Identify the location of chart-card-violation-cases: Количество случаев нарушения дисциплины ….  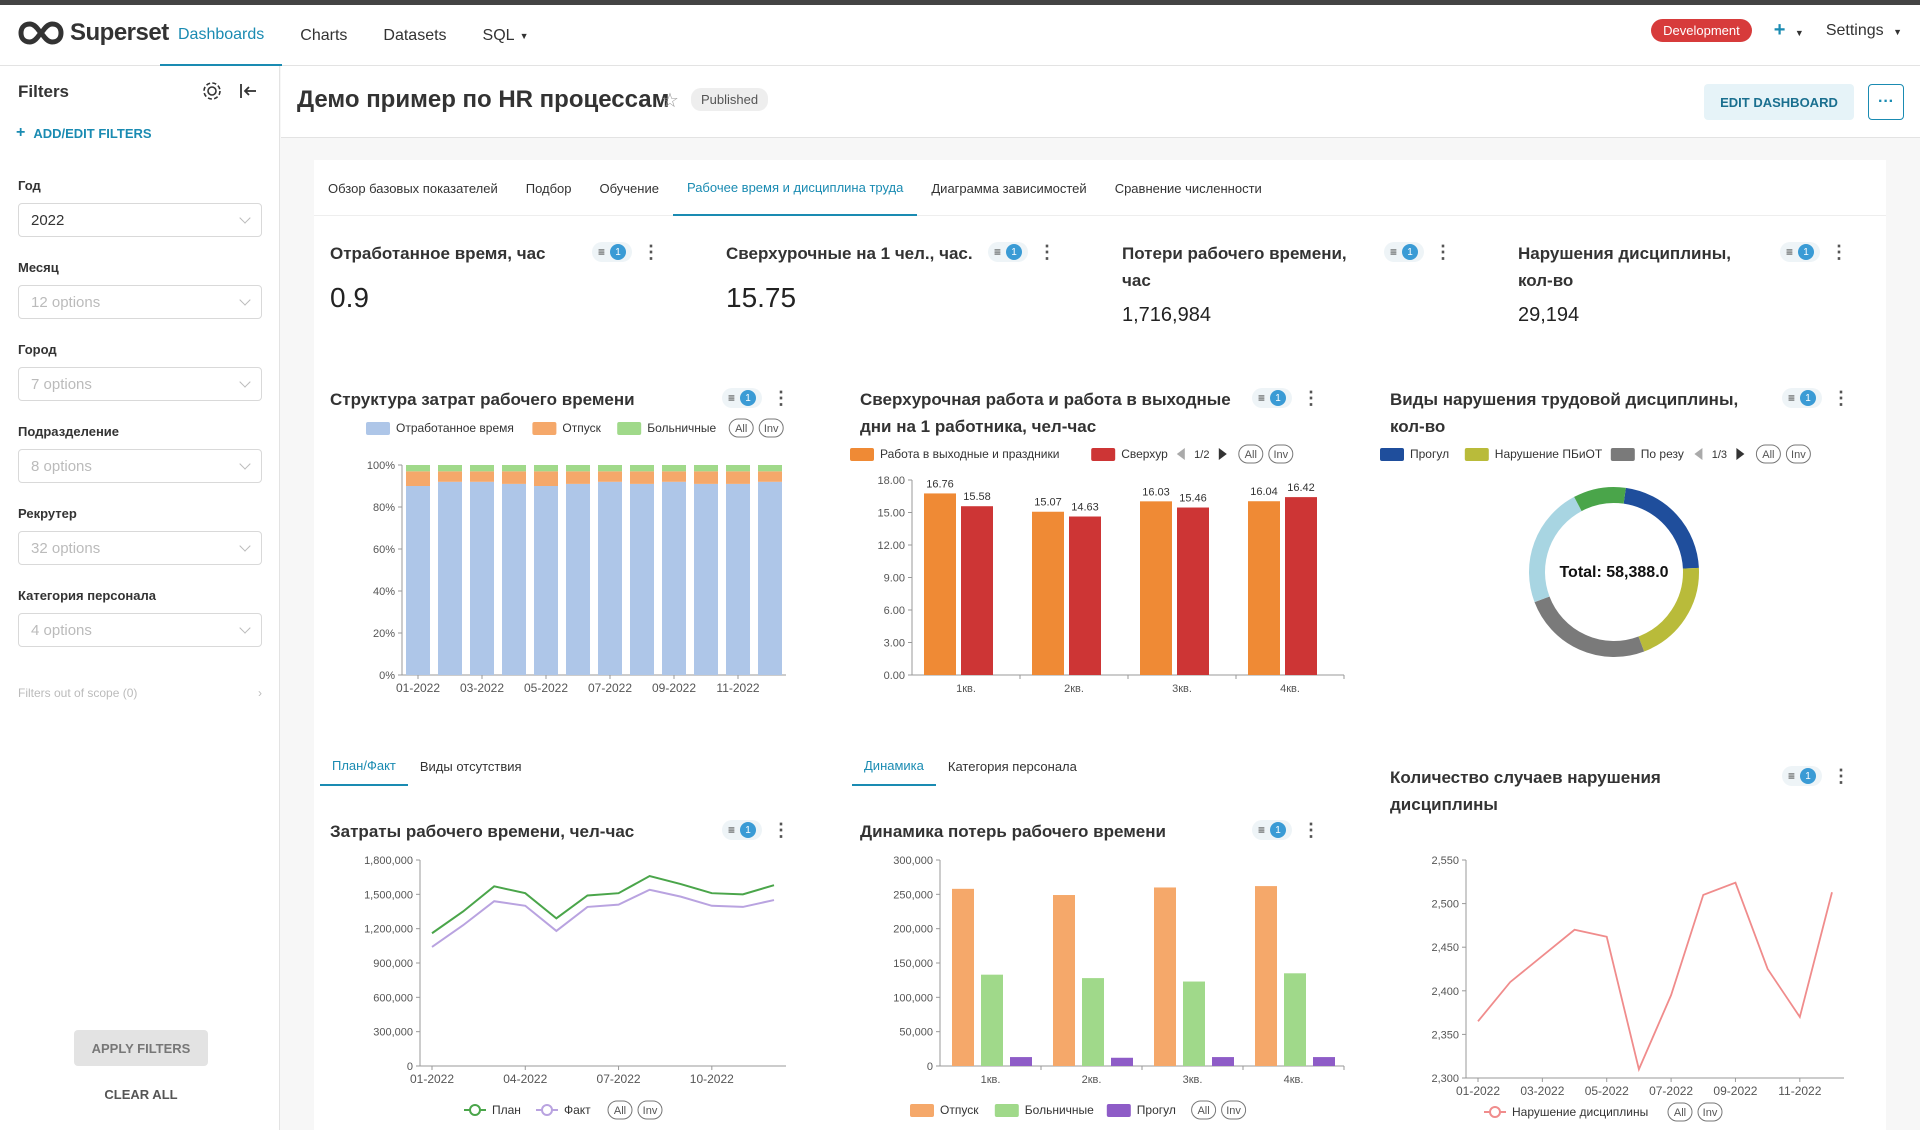
(1630, 940).